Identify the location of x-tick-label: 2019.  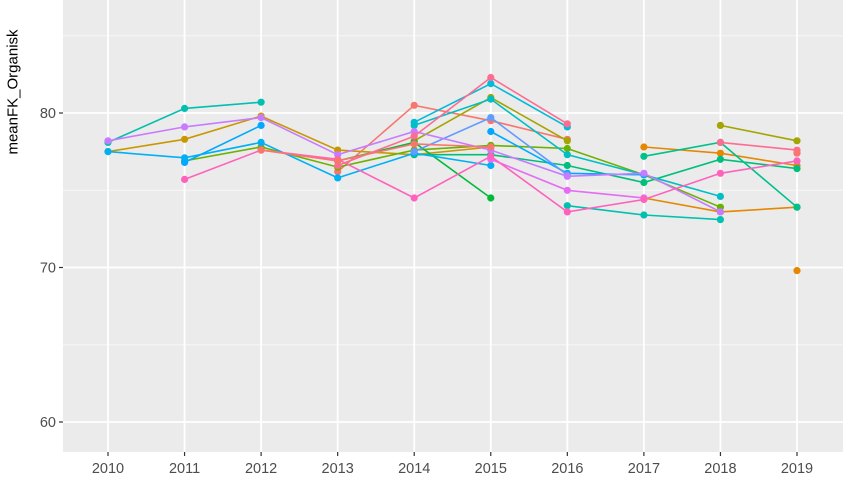
(797, 469).